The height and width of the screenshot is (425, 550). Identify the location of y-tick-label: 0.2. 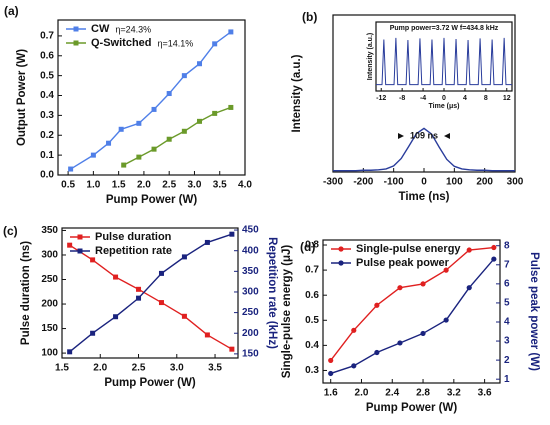
(47, 135).